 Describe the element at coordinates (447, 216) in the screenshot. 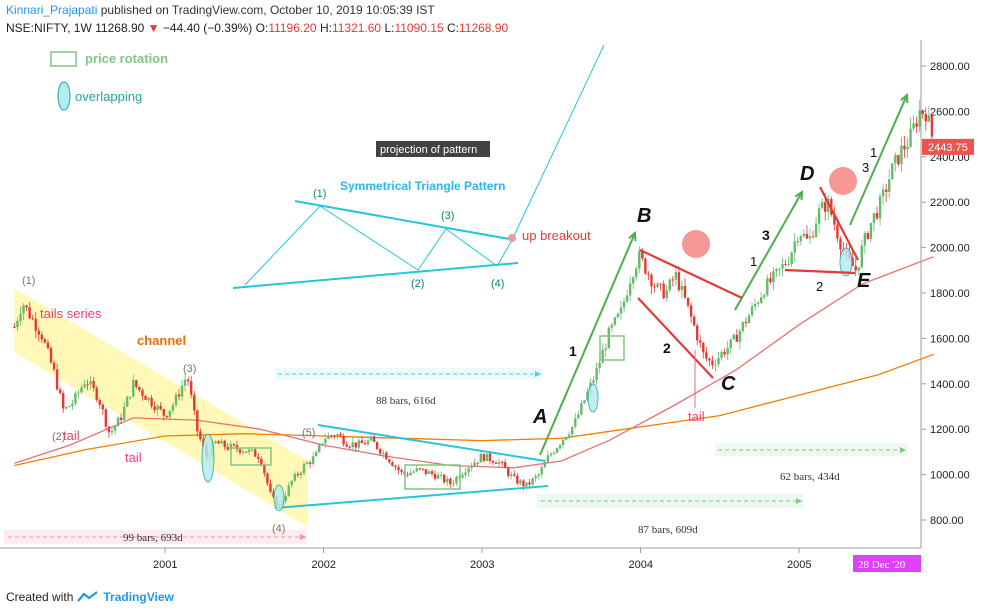

I see `sym-point-3: (3)` at that location.